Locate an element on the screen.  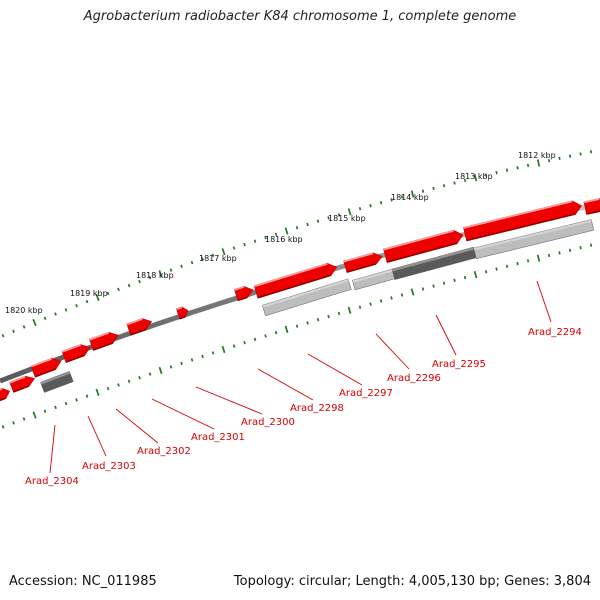
scale-label: 1819 kbp is located at coordinates (89, 293).